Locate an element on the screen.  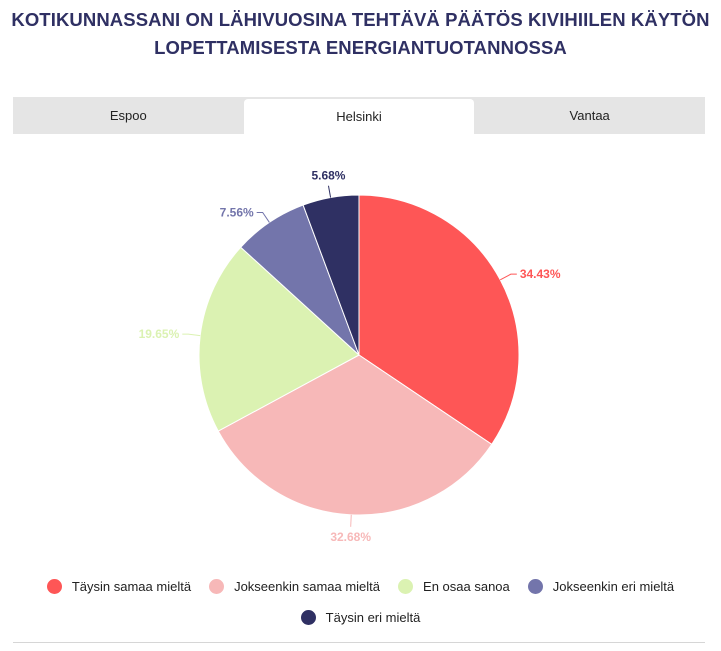
tab-vantaa: Vantaa is located at coordinates (589, 115).